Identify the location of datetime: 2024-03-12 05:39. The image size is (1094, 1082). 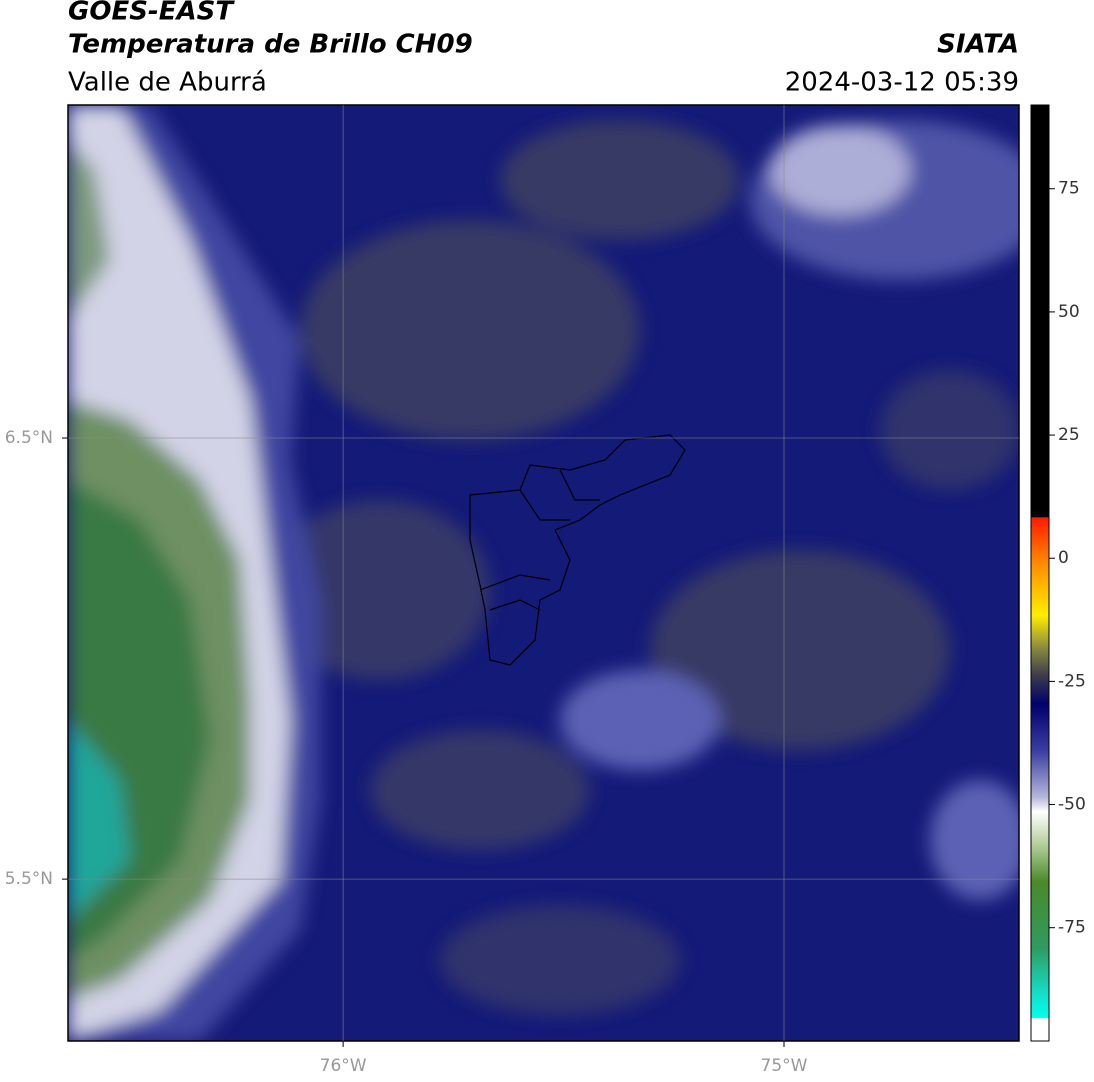
(902, 83).